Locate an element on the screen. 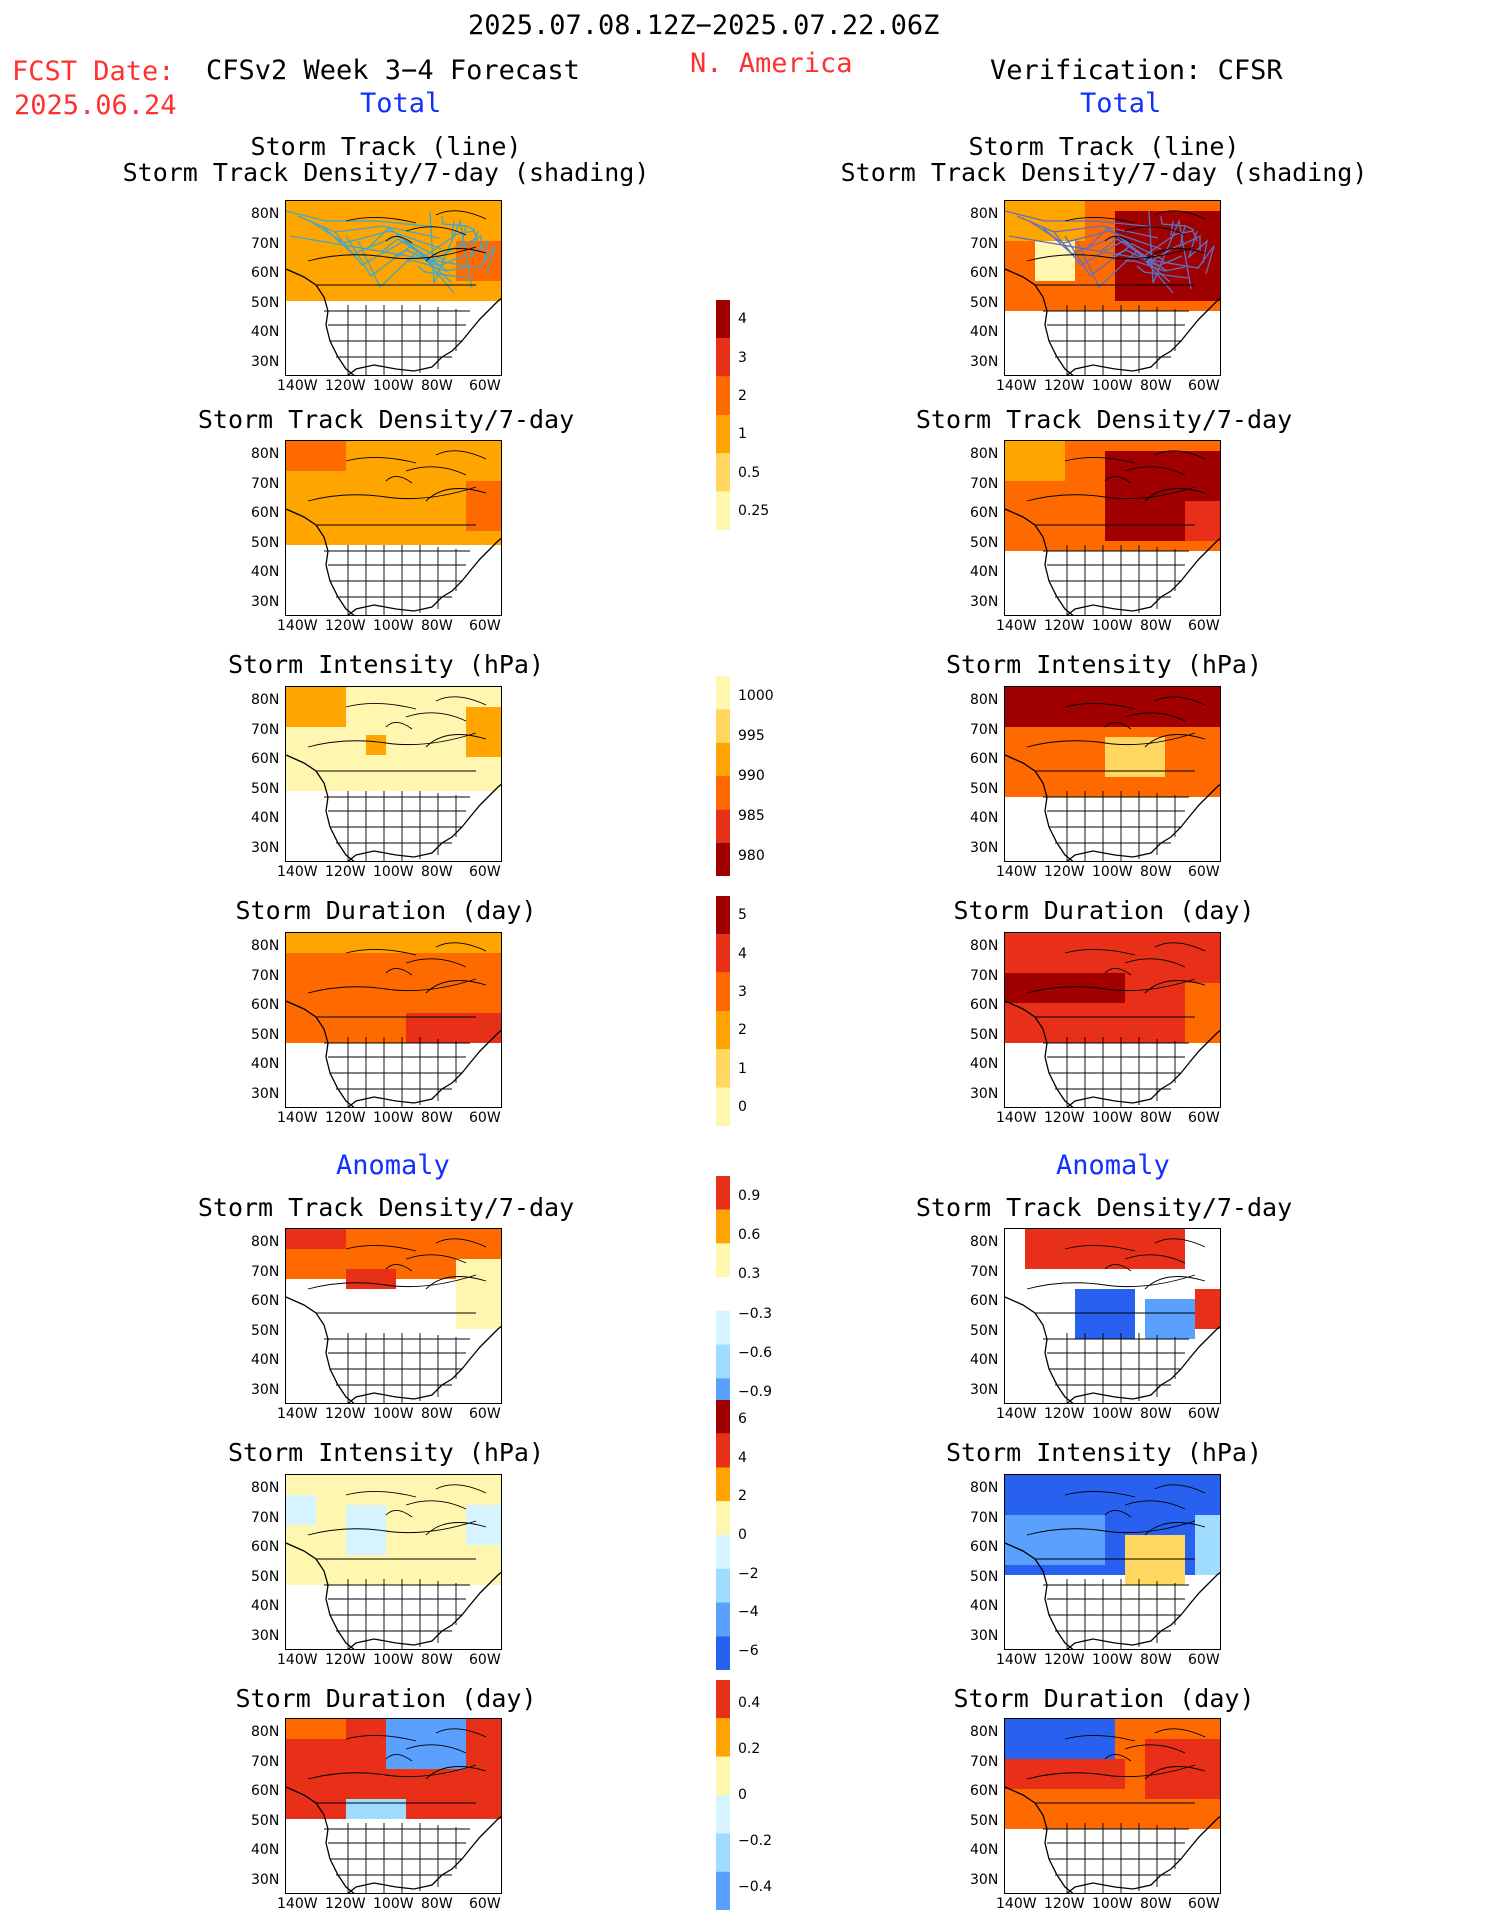 The width and height of the screenshot is (1487, 1925). colorbar-label: 4 is located at coordinates (742, 319).